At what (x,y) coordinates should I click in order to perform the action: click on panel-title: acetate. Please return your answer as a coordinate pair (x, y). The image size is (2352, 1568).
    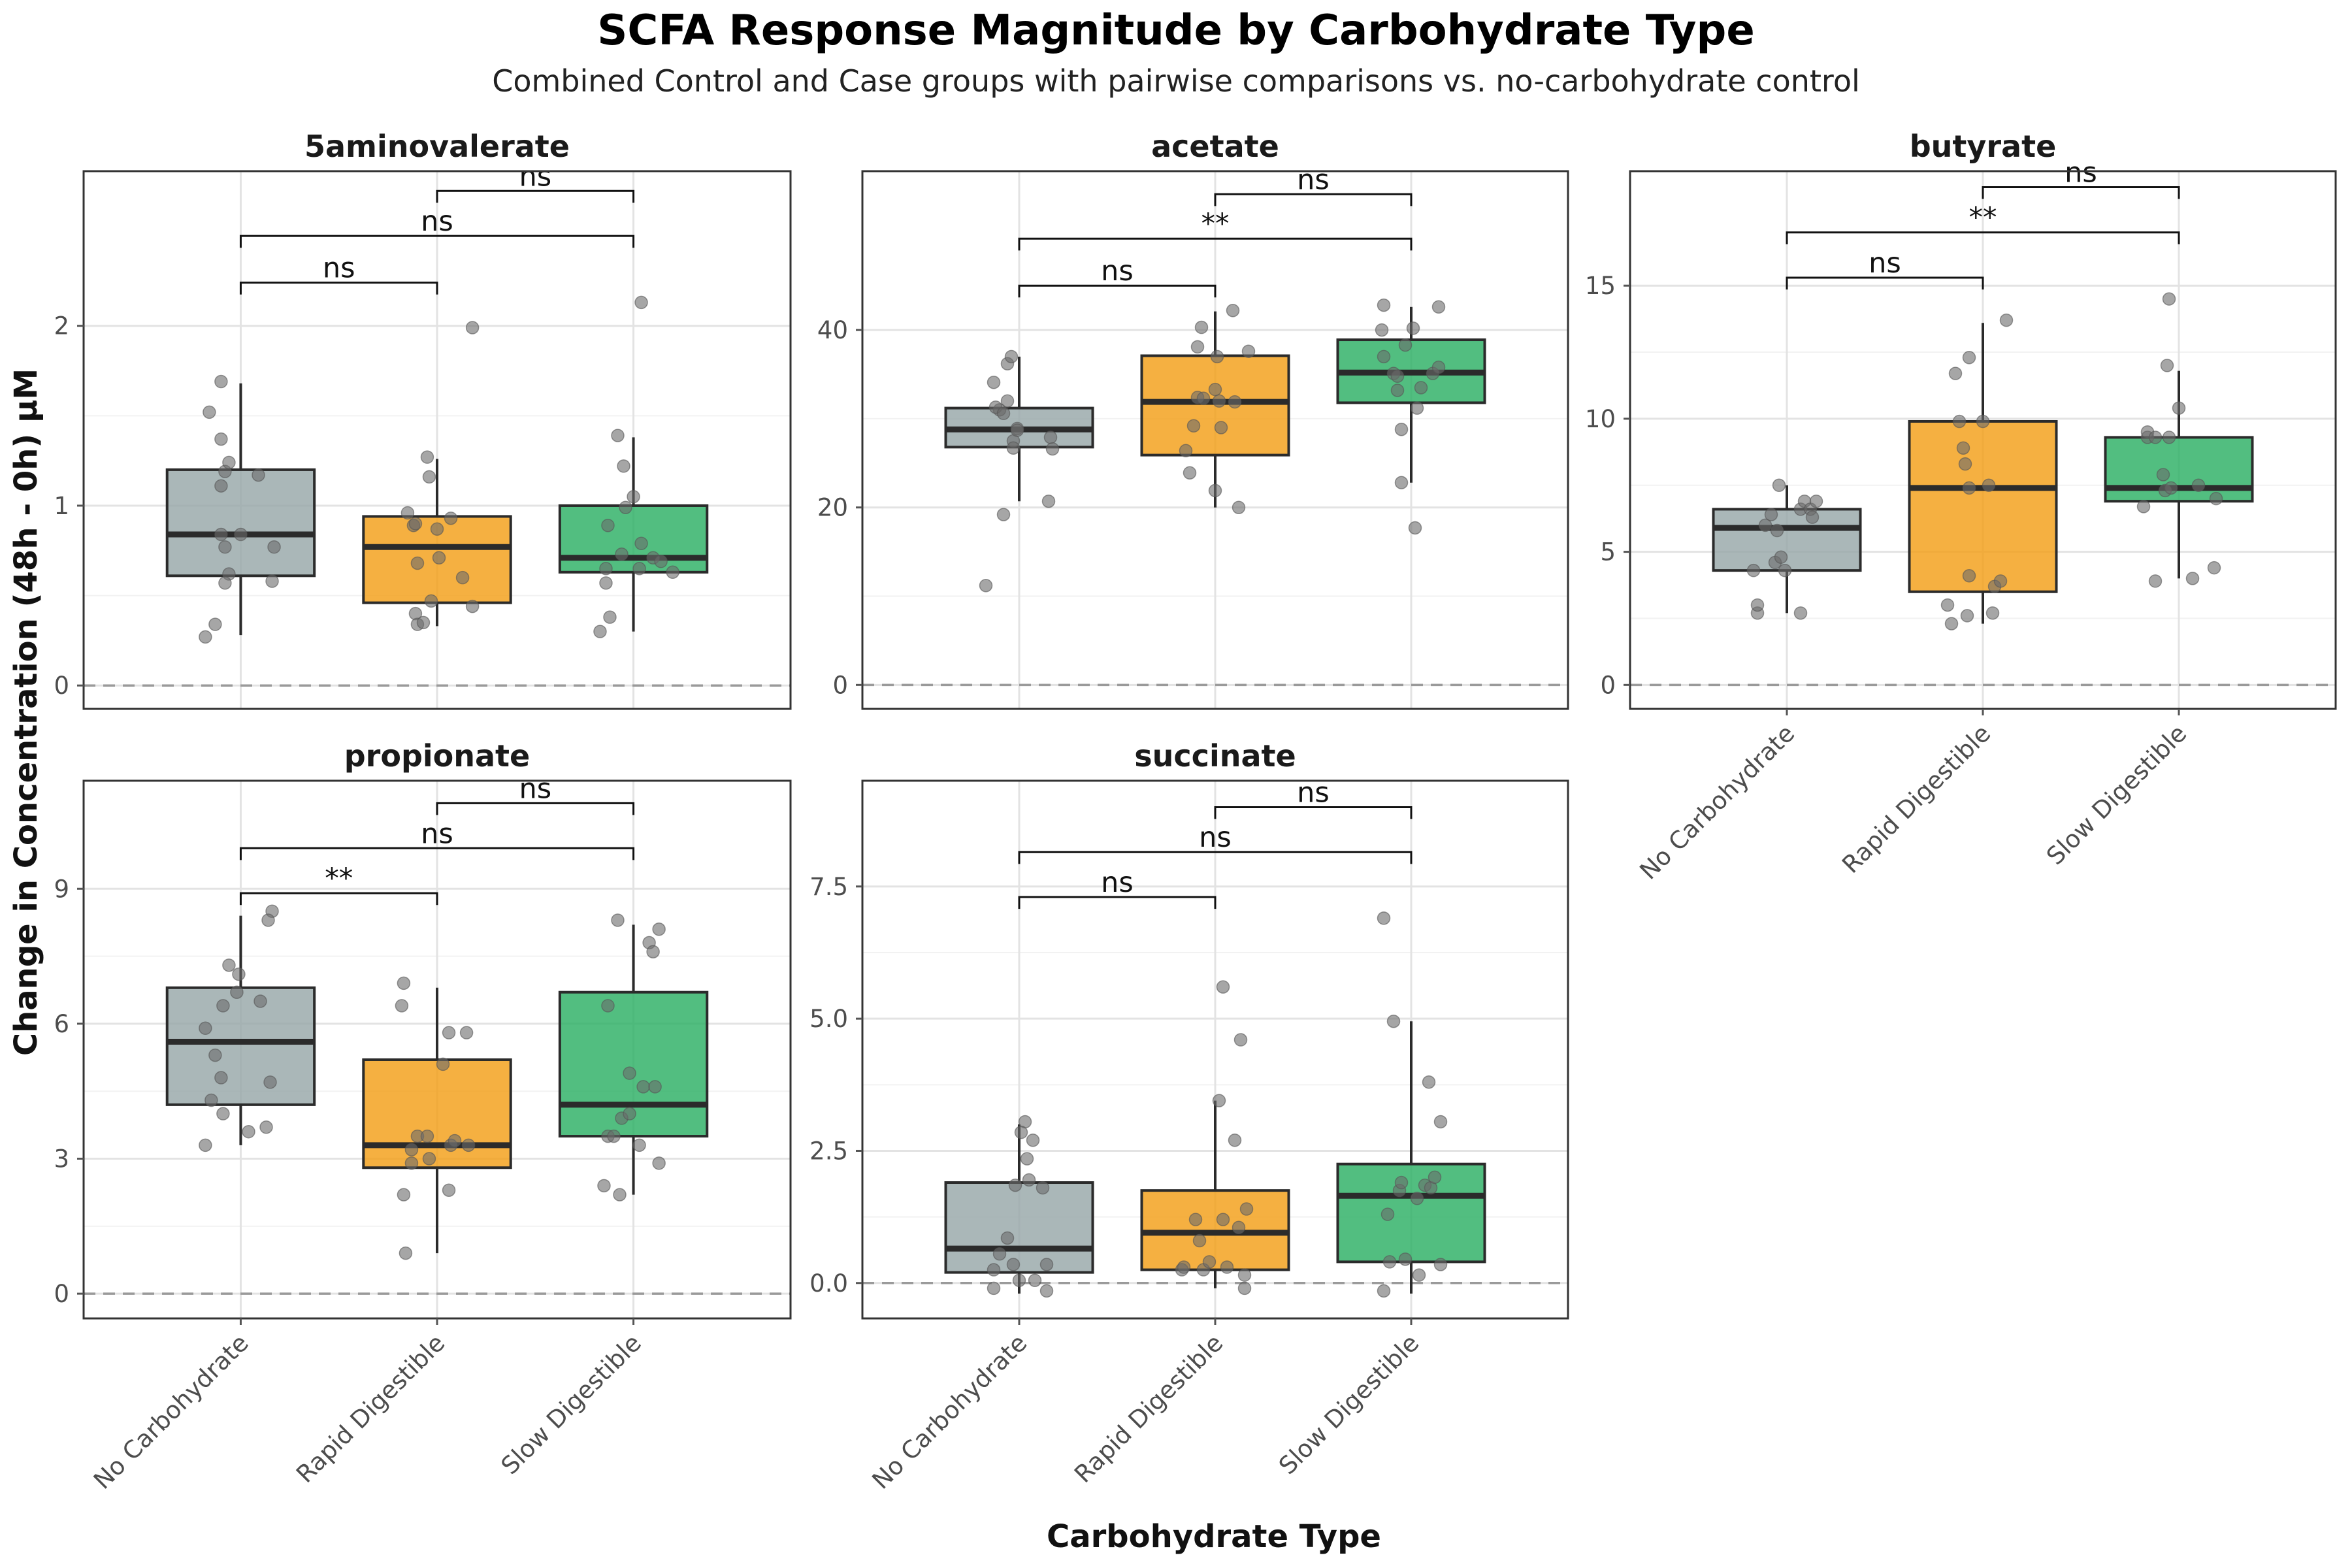
    Looking at the image, I should click on (1215, 146).